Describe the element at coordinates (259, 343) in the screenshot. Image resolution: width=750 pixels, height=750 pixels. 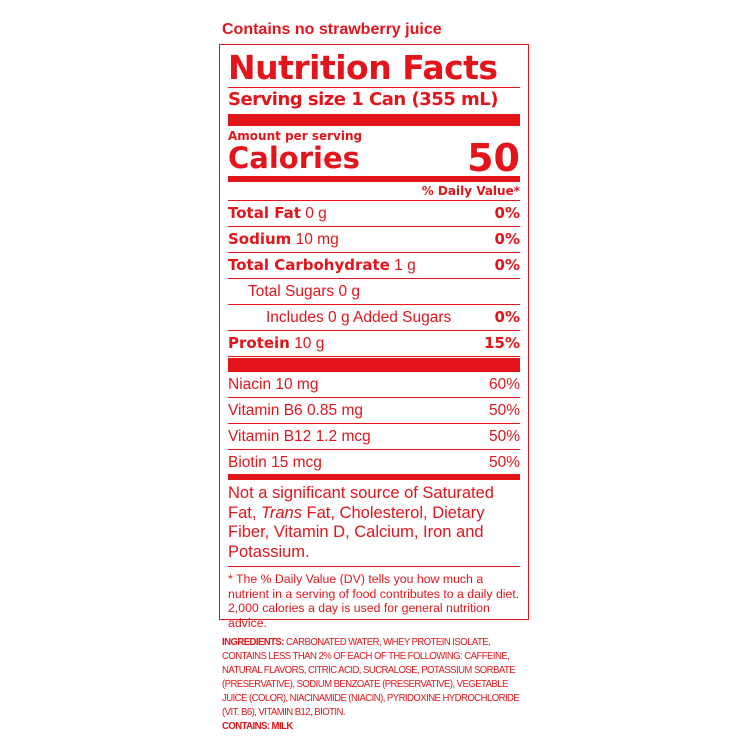
I see `nutrient-name: Protein` at that location.